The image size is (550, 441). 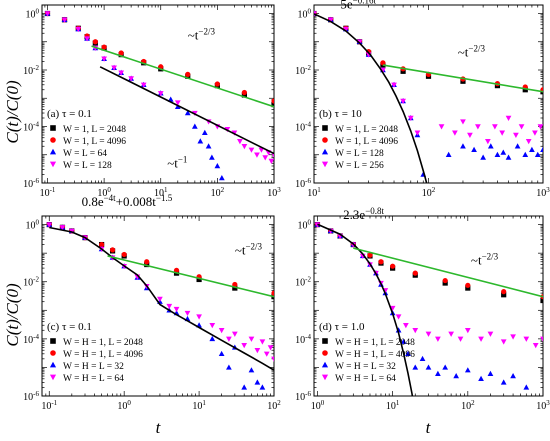 What do you see at coordinates (161, 192) in the screenshot?
I see `x-tick-label: 10¹` at bounding box center [161, 192].